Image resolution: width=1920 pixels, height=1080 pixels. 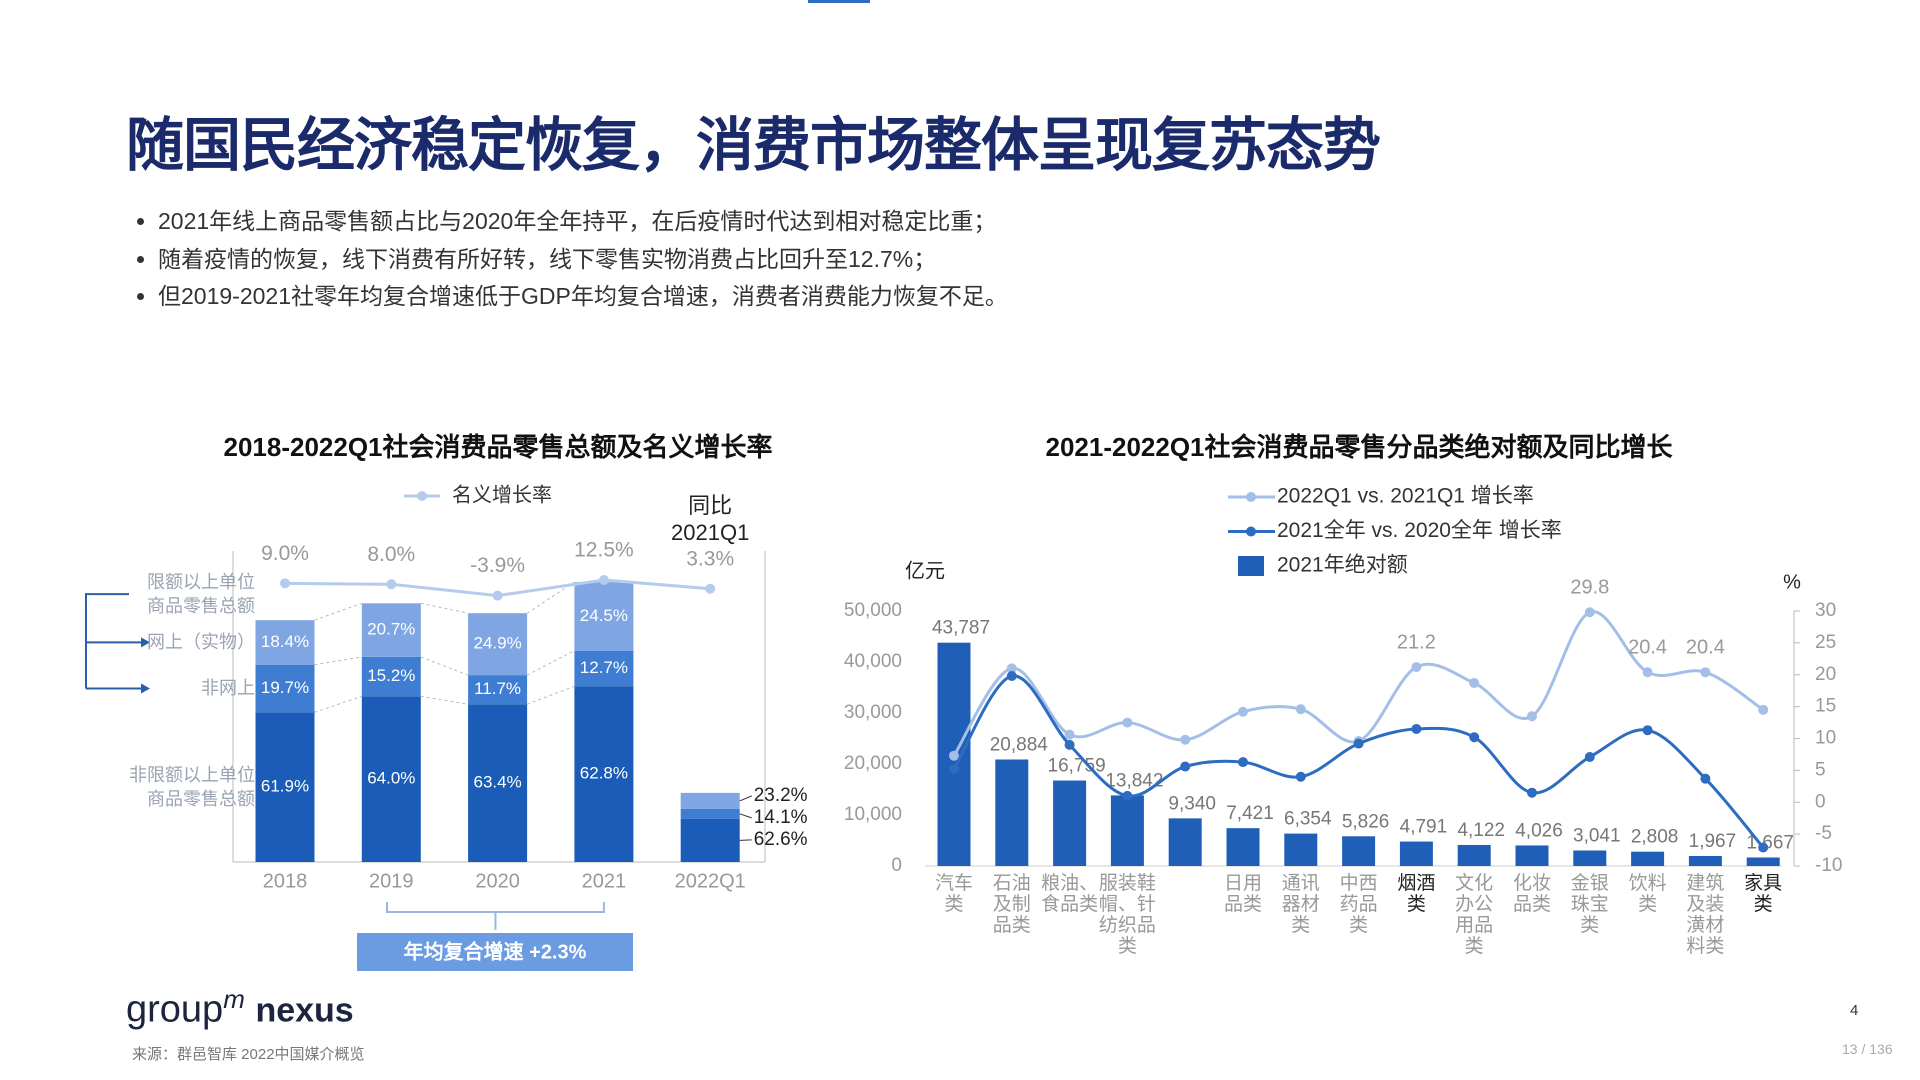 I want to click on bar-label: 4,122, so click(x=1481, y=830).